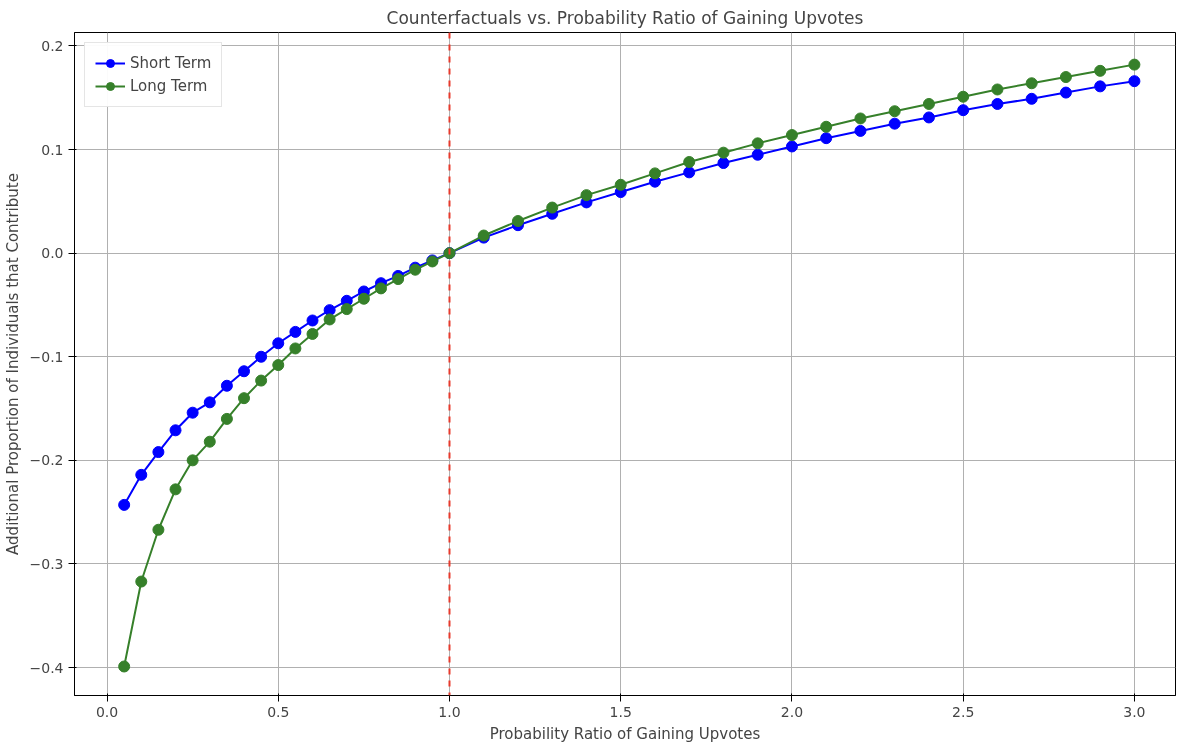 The width and height of the screenshot is (1188, 755). Describe the element at coordinates (46, 356) in the screenshot. I see `y-tick-label: −0.1` at that location.